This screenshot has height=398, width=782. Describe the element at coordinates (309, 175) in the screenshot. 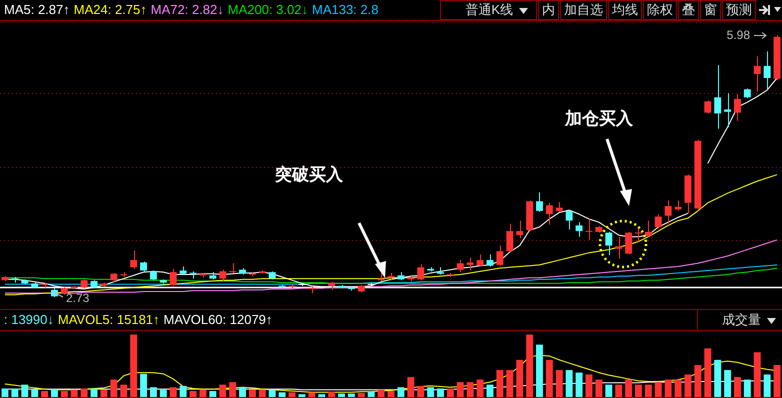

I see `annotation: 突破买入` at that location.